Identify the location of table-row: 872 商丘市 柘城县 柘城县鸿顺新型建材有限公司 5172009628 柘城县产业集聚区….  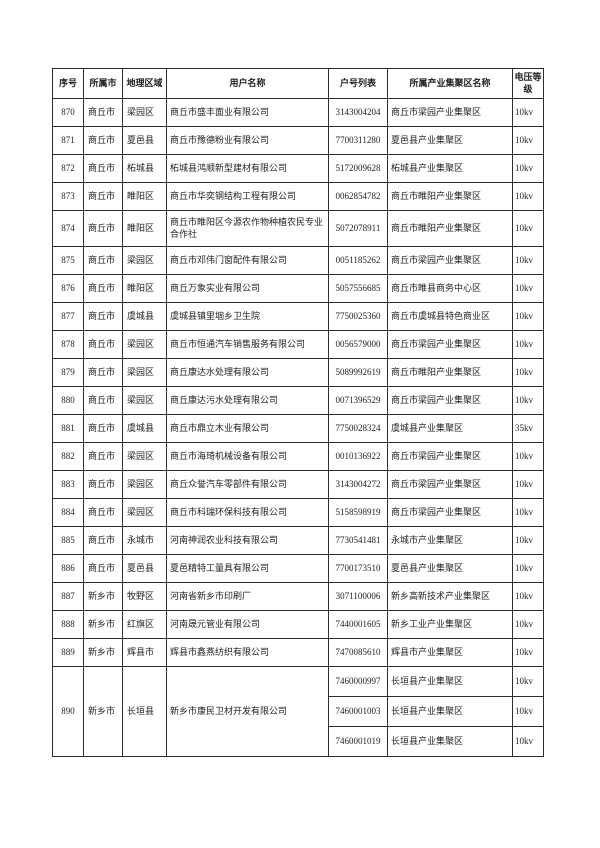
(298, 168).